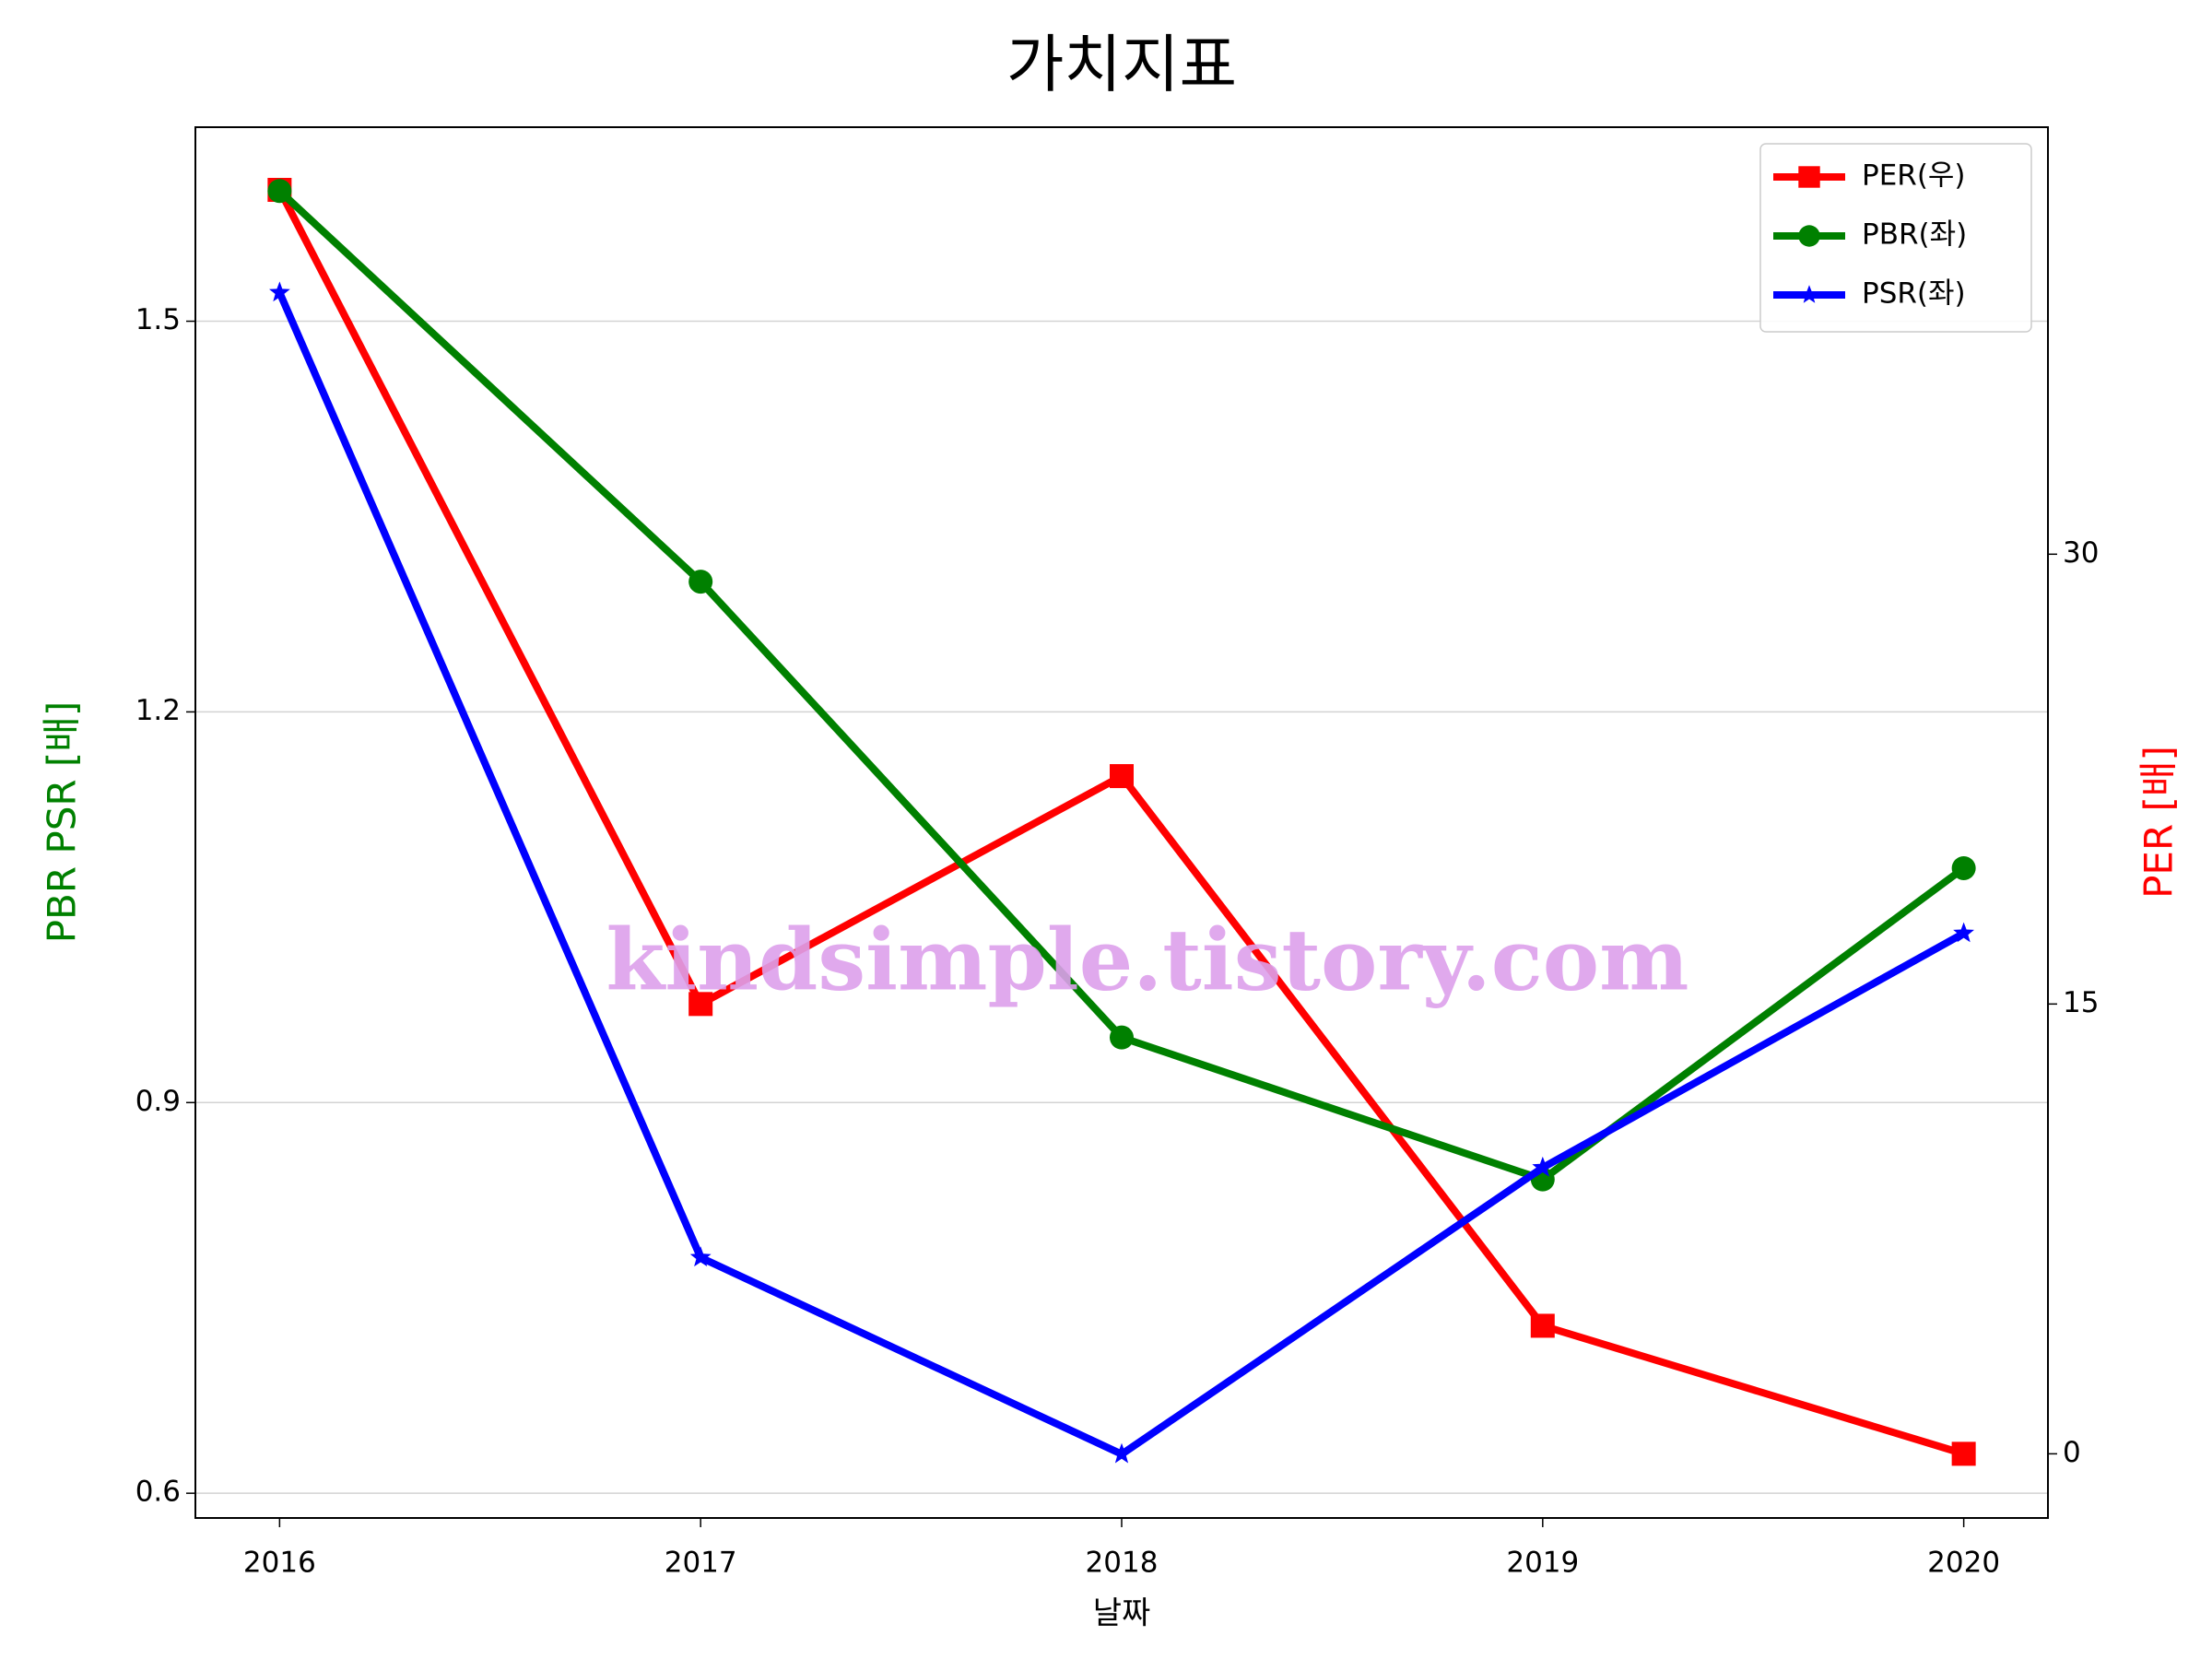  What do you see at coordinates (2159, 822) in the screenshot?
I see `y2-axis-label: PER [배]` at bounding box center [2159, 822].